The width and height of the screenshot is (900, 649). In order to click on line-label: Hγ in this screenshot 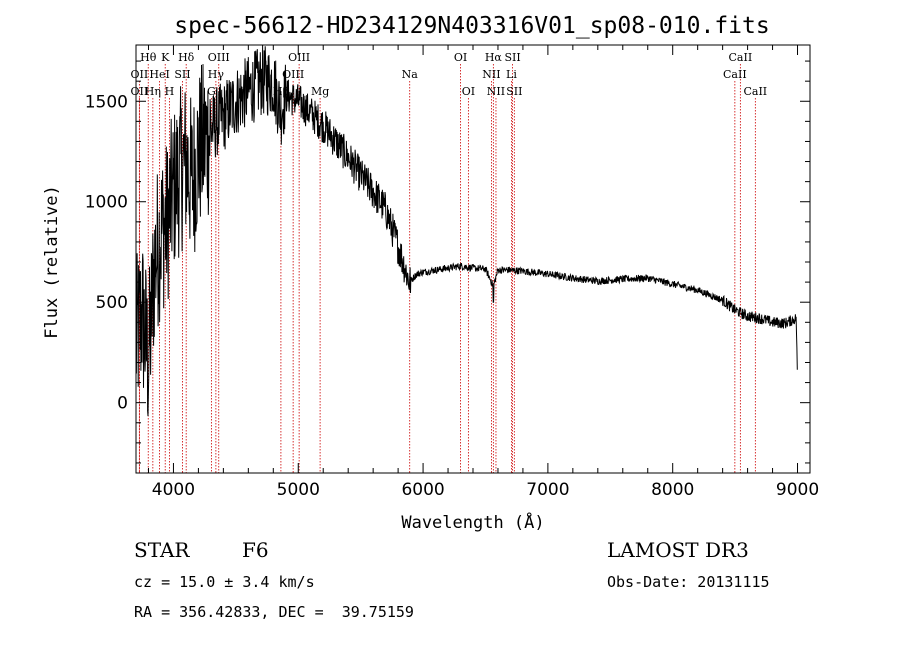, I will do `click(216, 74)`.